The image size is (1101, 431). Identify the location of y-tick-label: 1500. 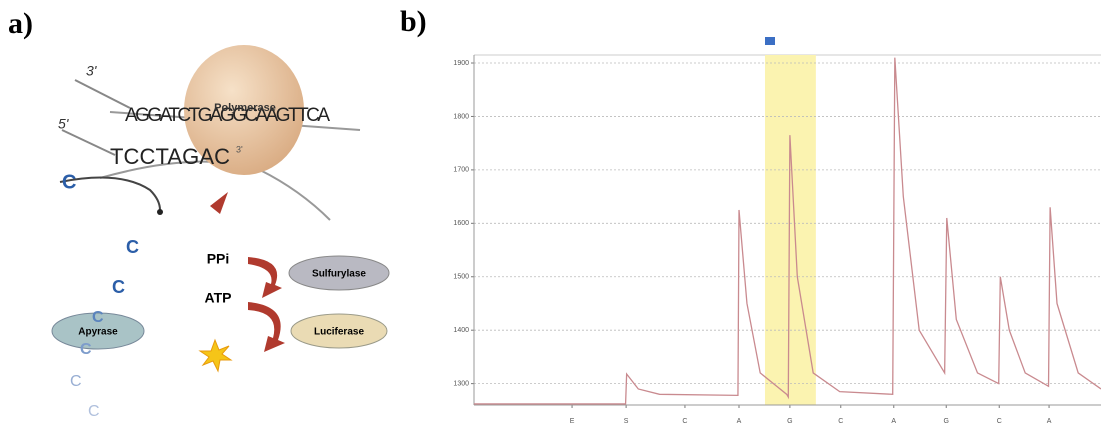
(461, 277).